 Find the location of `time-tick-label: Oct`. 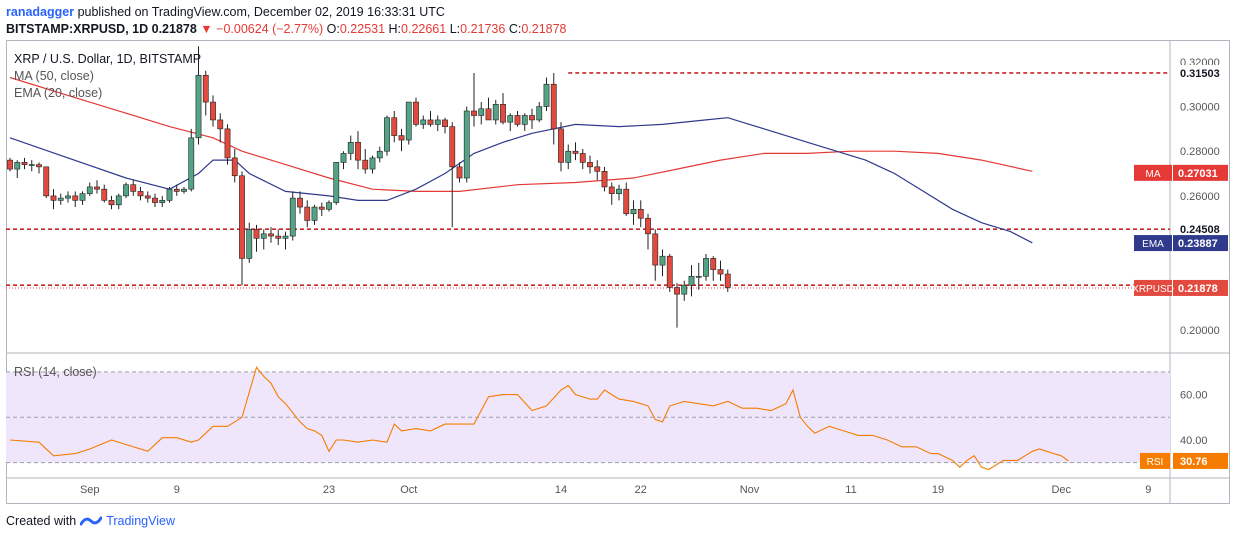

time-tick-label: Oct is located at coordinates (408, 490).